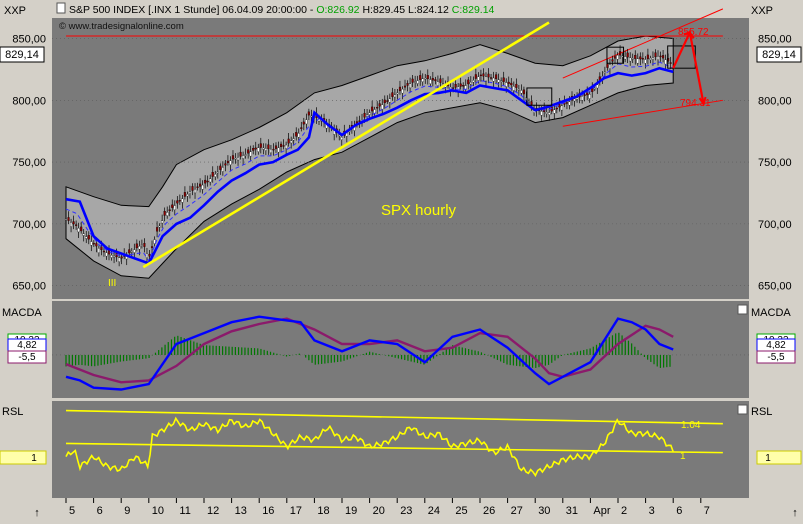 The width and height of the screenshot is (803, 524). I want to click on wave-label: III, so click(112, 283).